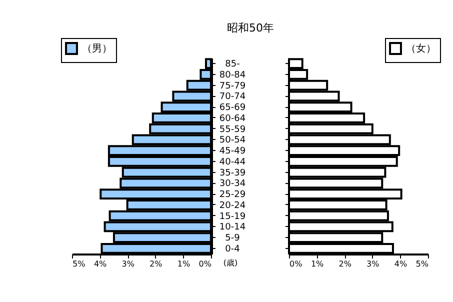  Describe the element at coordinates (232, 217) in the screenshot. I see `y-tick-label: 15-19` at that location.